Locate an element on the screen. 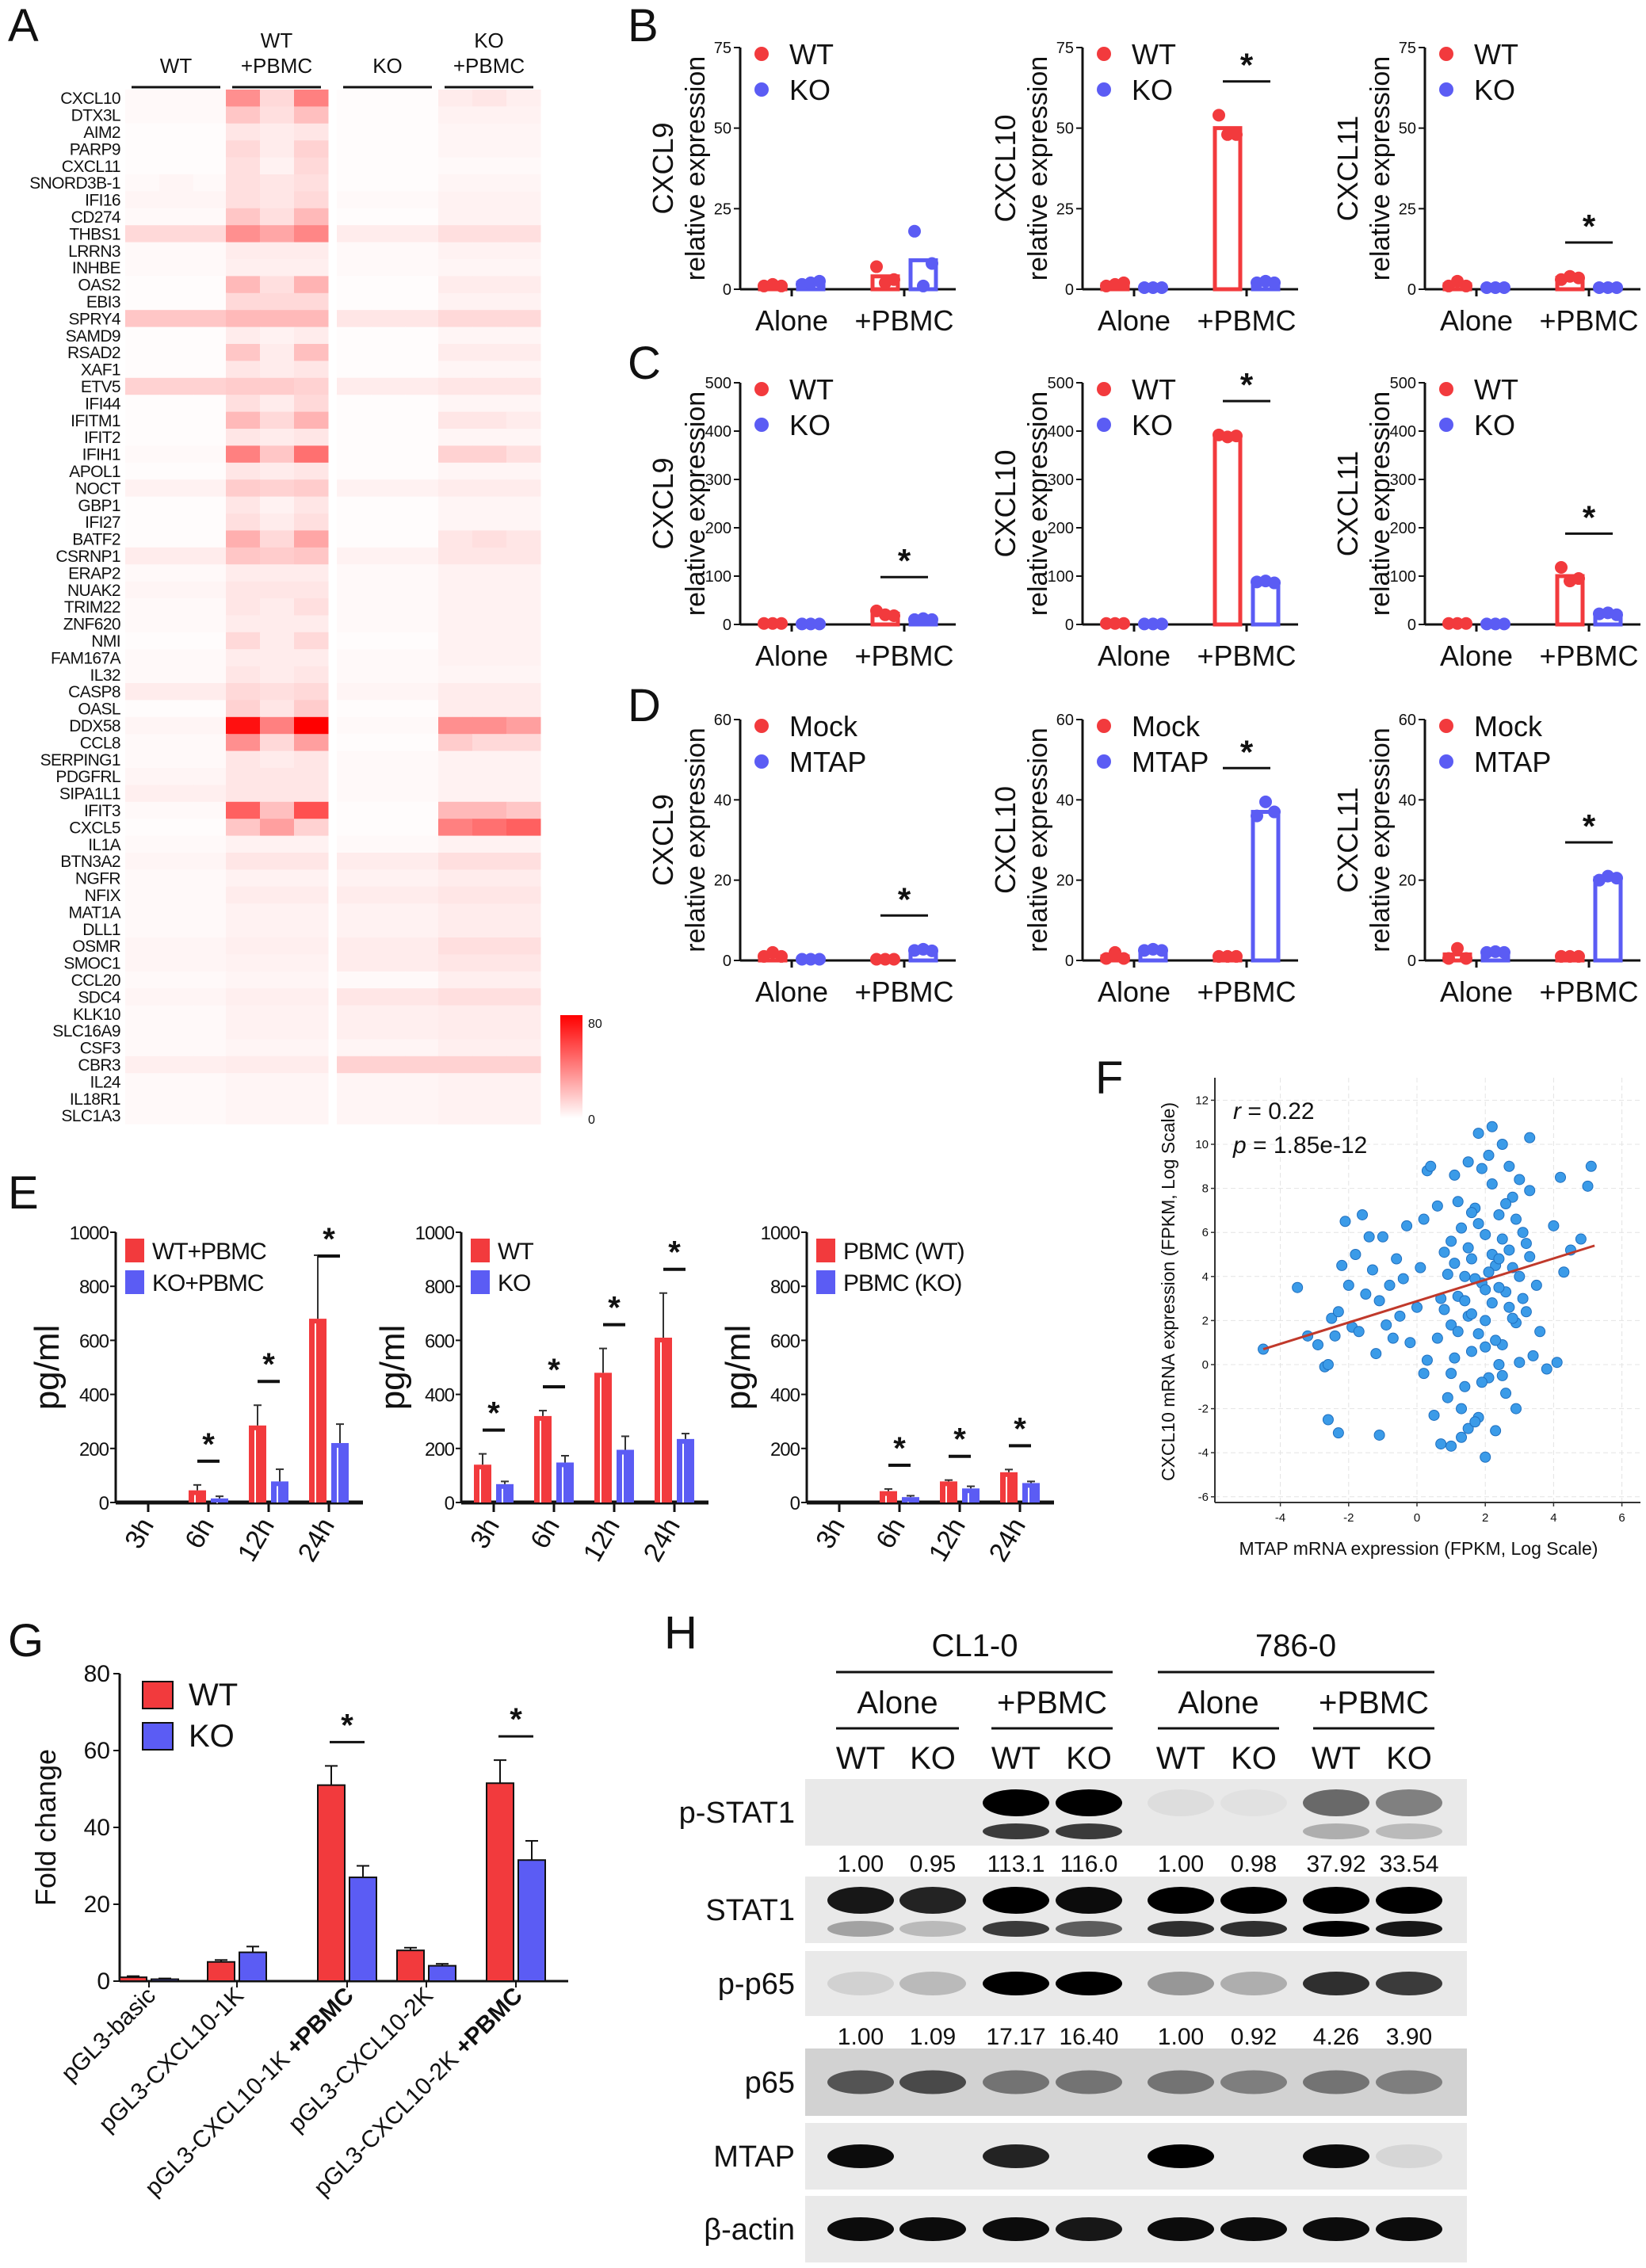 The image size is (1646, 2268). y-tick-label: 400 is located at coordinates (1061, 432).